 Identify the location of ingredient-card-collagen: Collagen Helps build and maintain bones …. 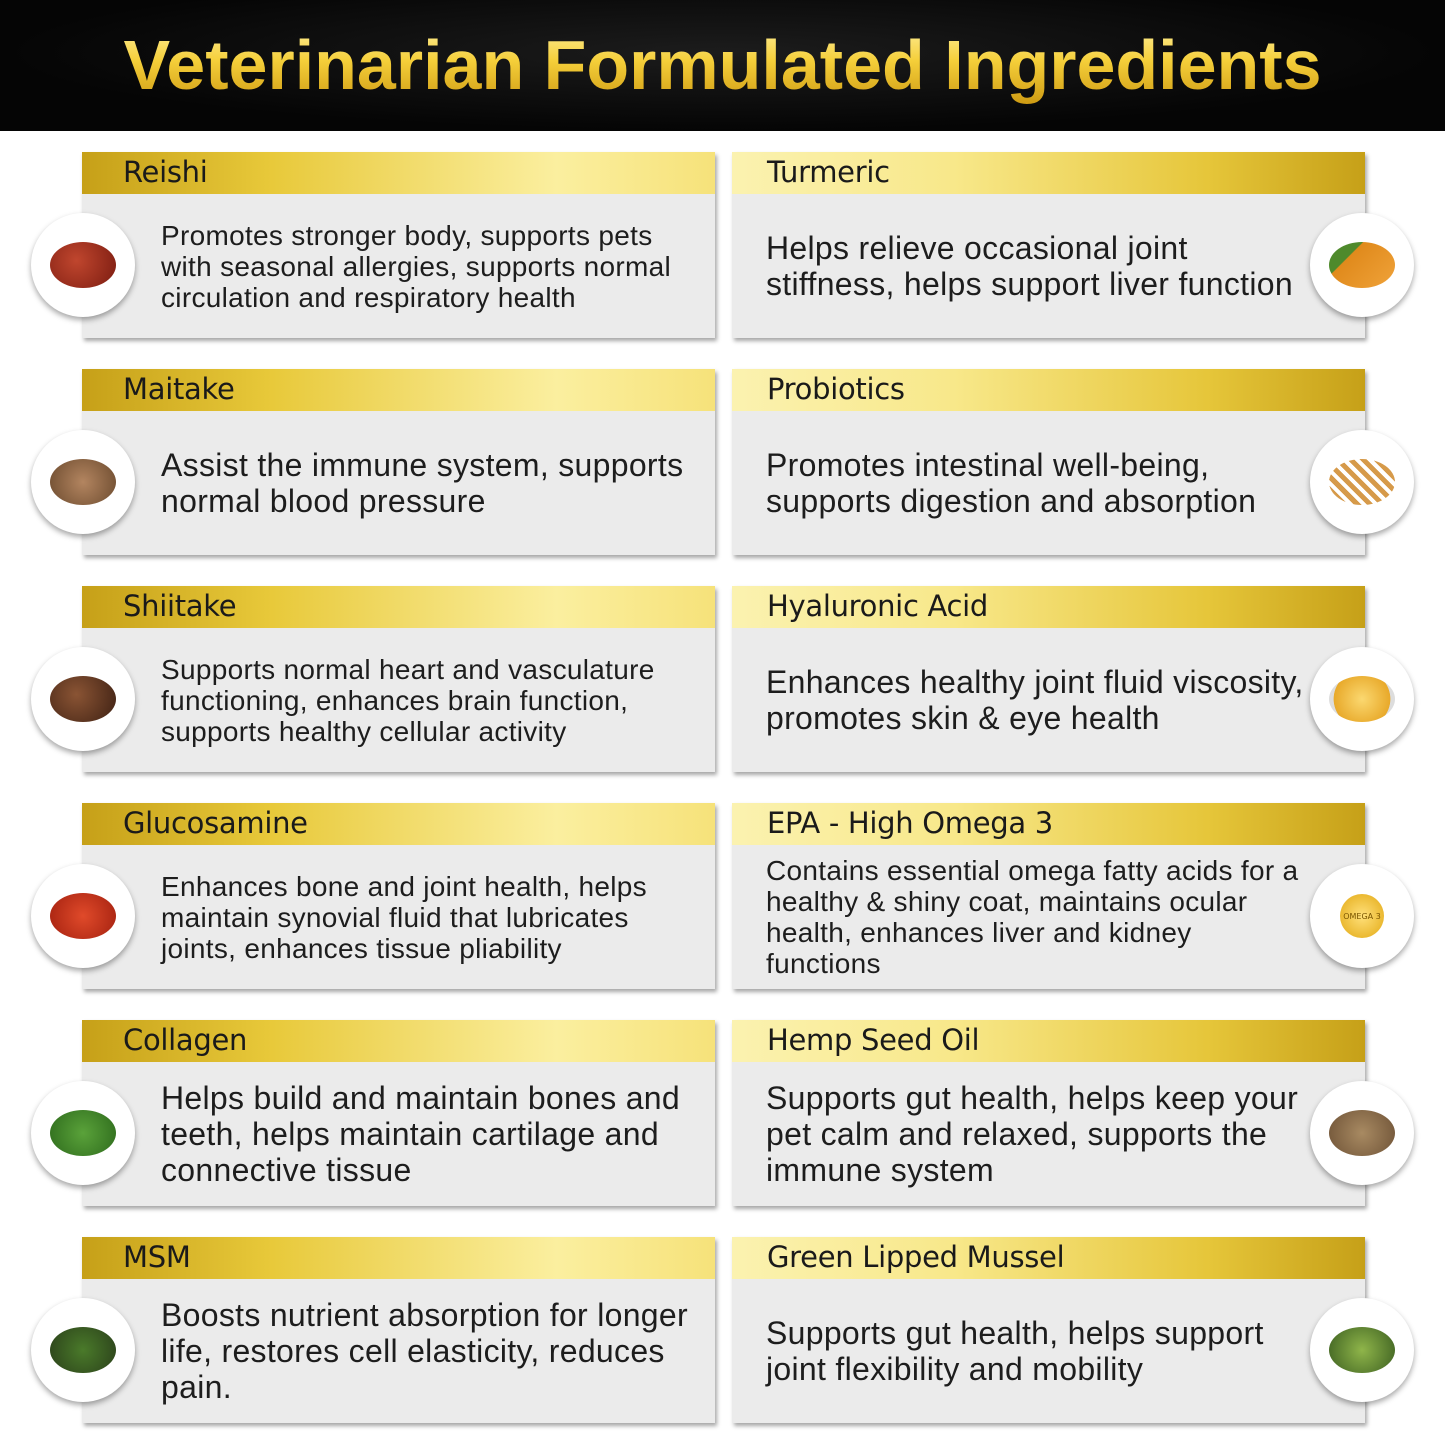
(398, 1113).